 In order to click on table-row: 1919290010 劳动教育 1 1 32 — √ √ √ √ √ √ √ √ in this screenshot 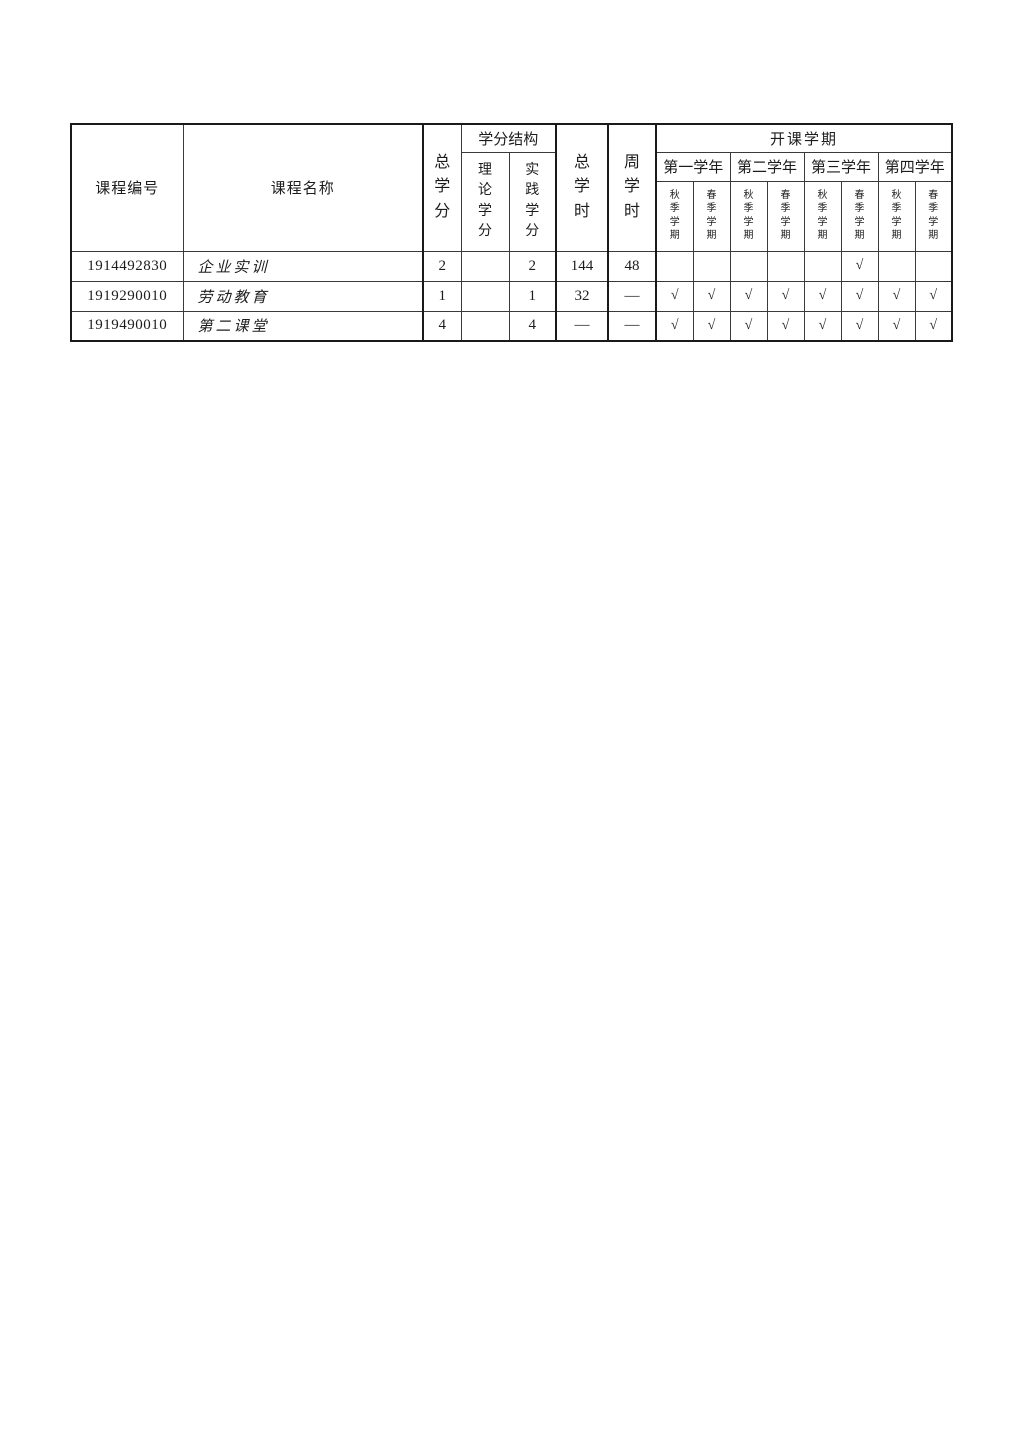, I will do `click(511, 296)`.